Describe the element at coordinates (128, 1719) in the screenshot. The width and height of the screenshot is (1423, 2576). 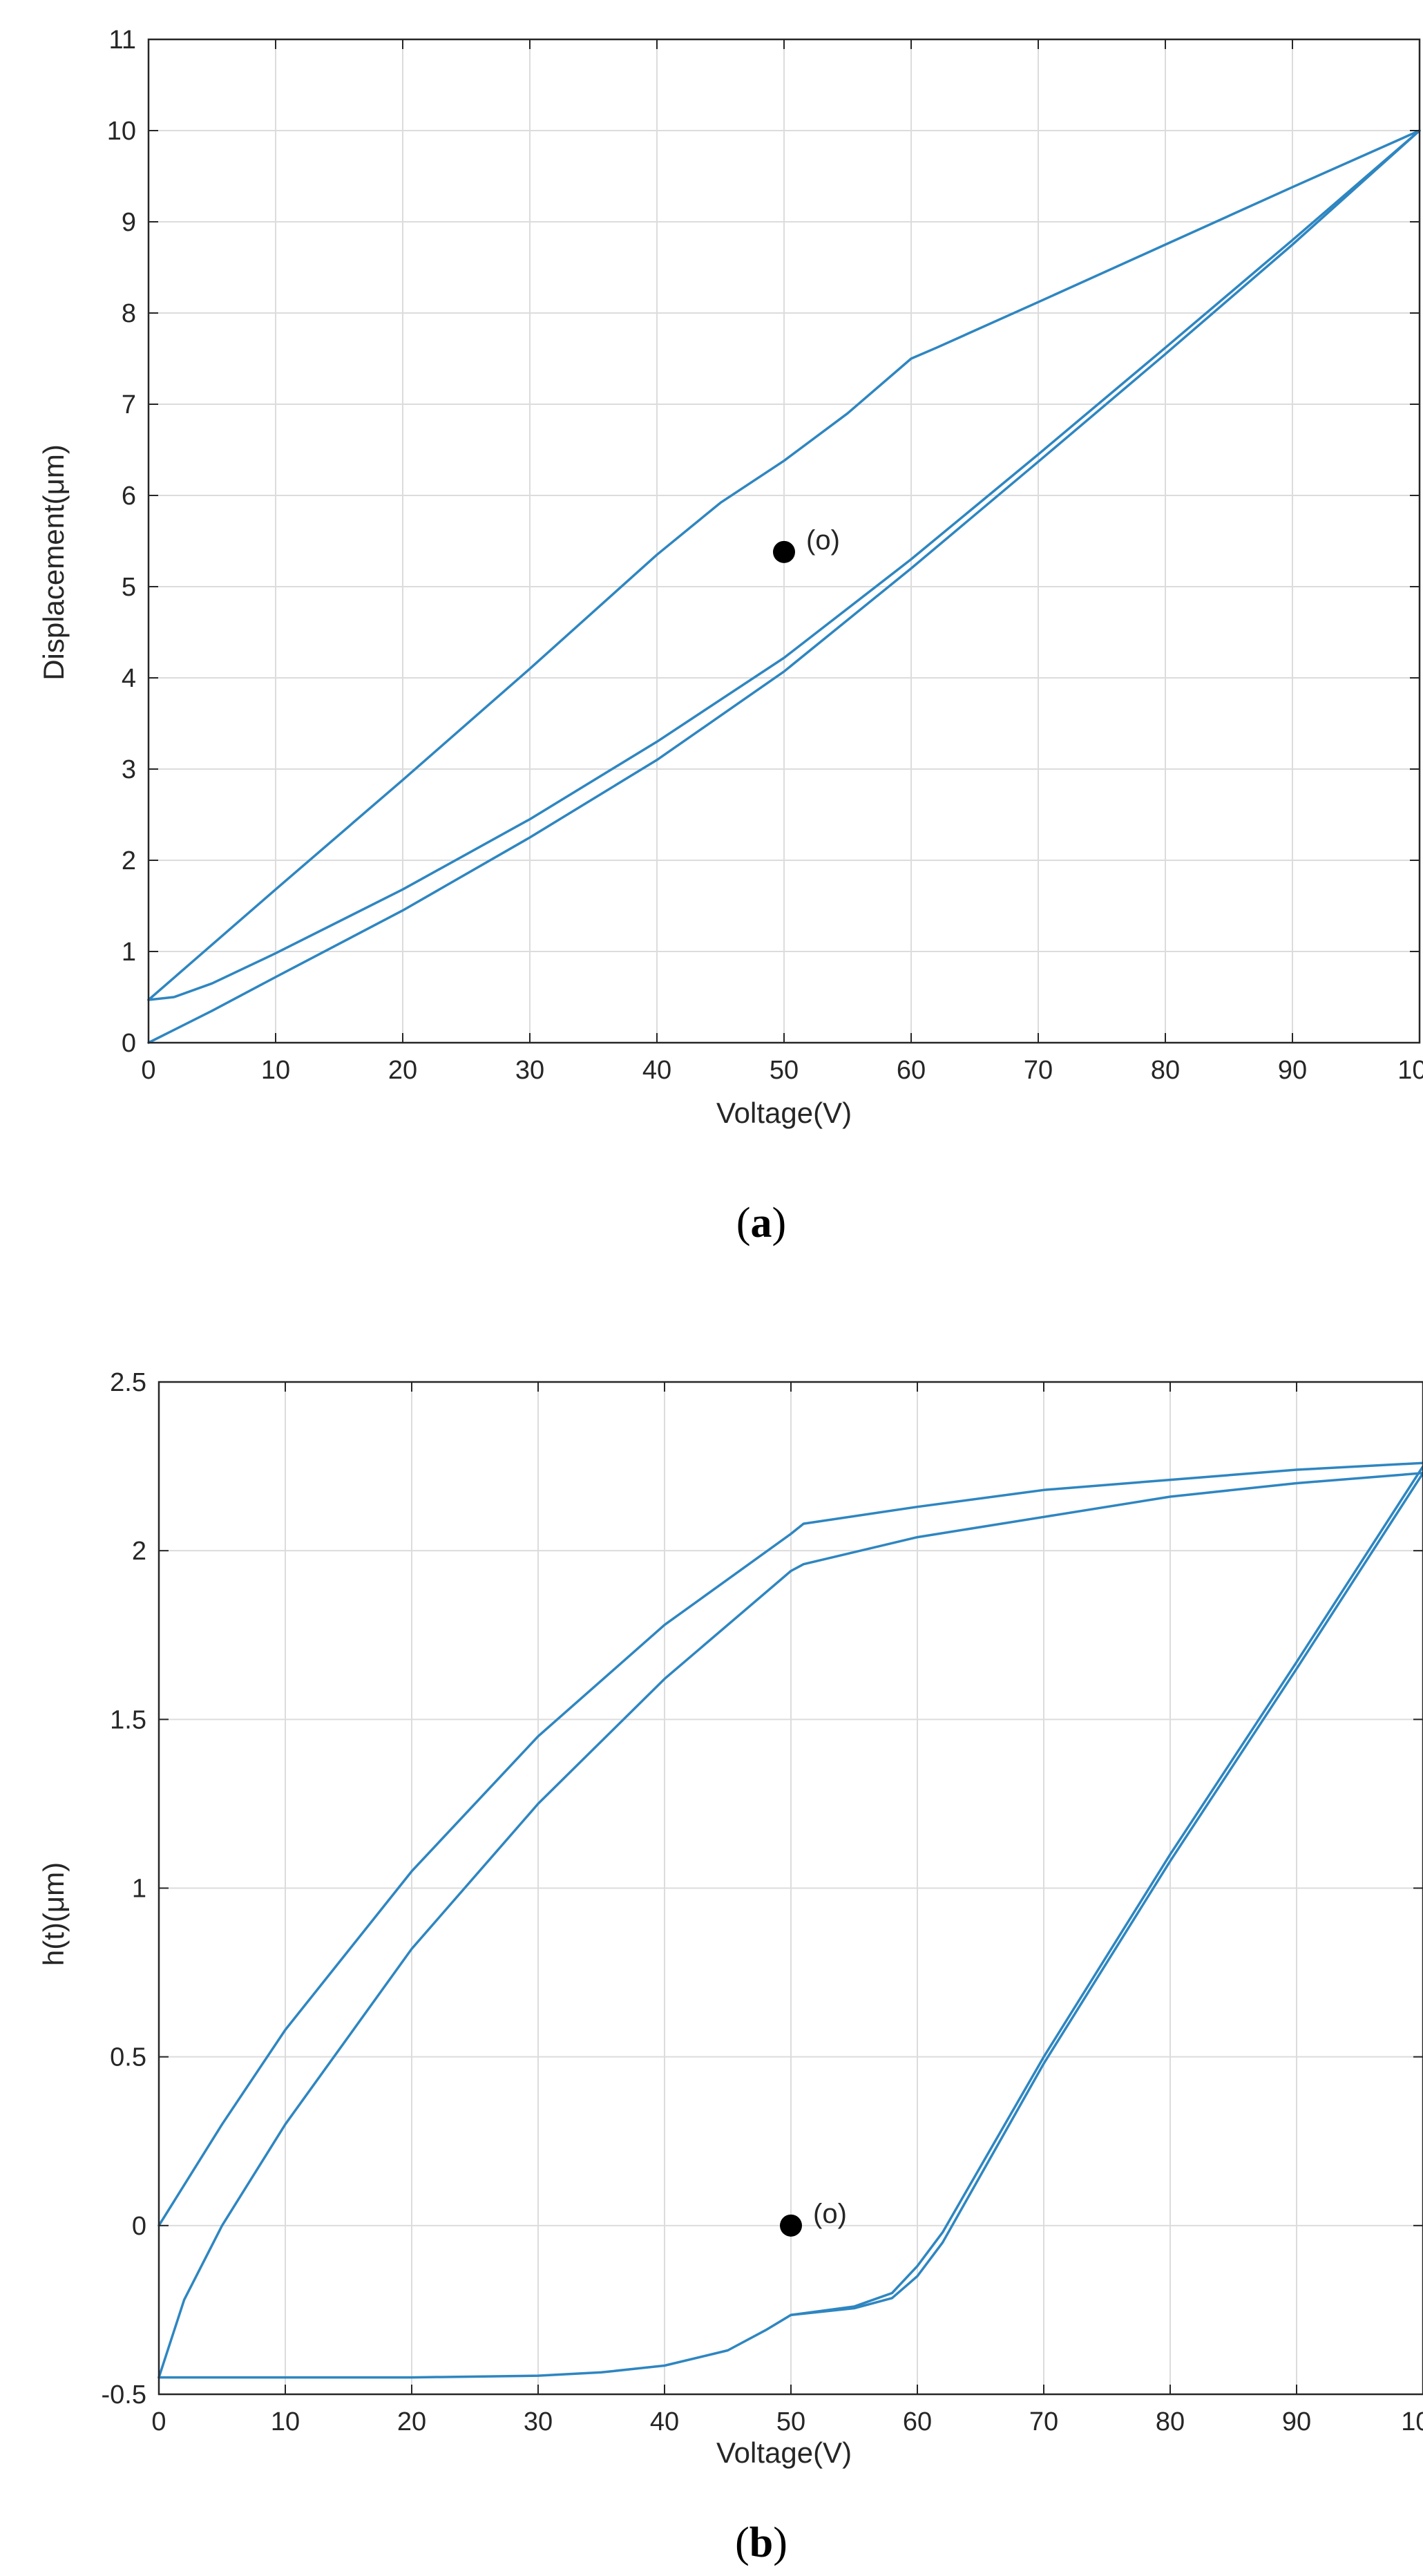
I see `y-tick-label: 1.5` at that location.